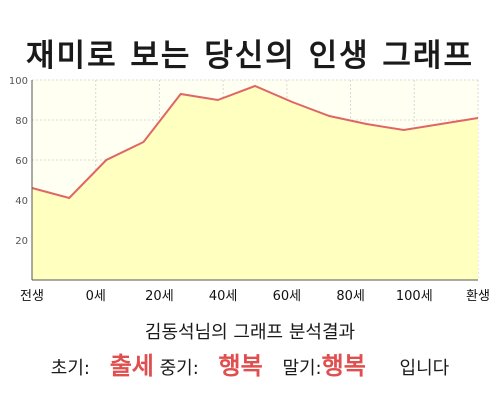  I want to click on late-value: 행복, so click(343, 366).